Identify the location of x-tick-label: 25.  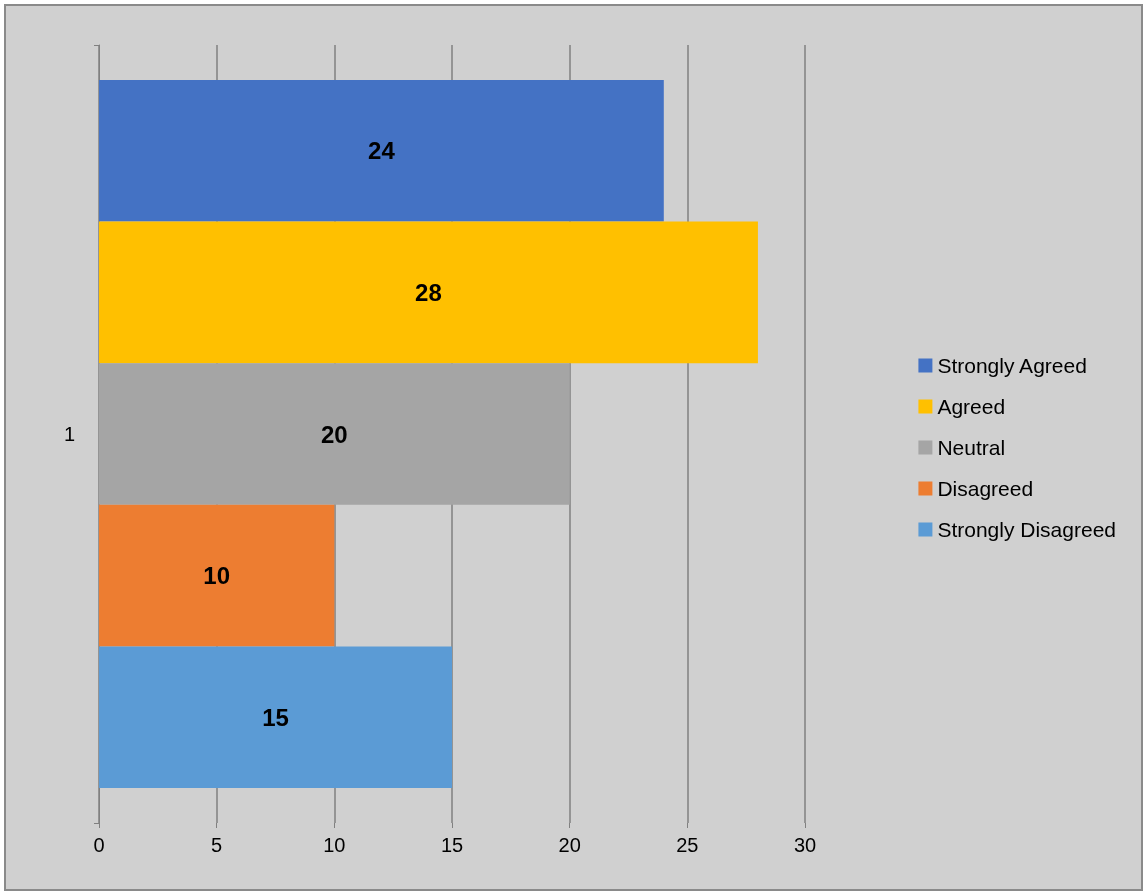
(687, 845).